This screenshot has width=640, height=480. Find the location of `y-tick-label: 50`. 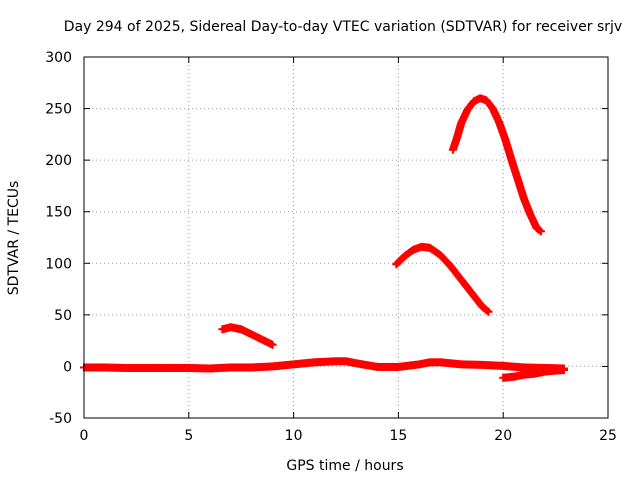

y-tick-label: 50 is located at coordinates (63, 316).